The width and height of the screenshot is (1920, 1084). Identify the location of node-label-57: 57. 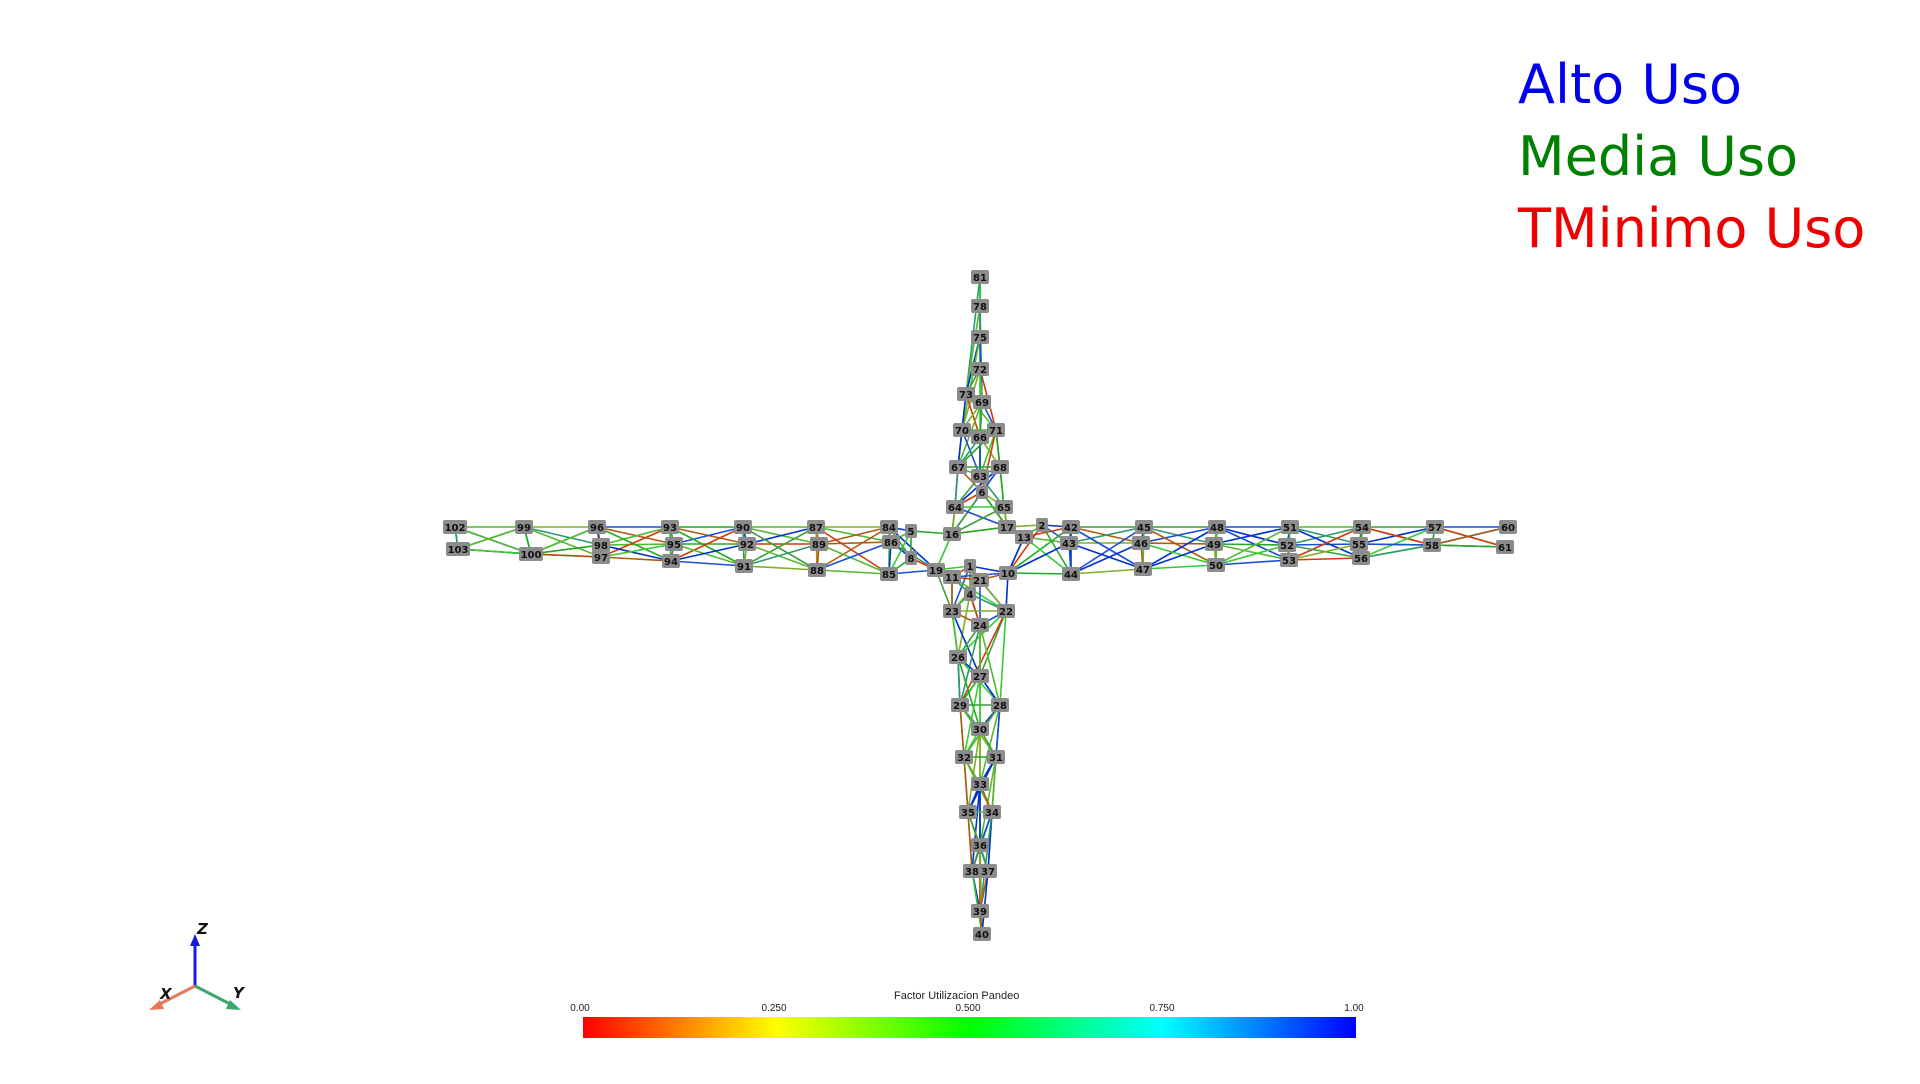
(1435, 527).